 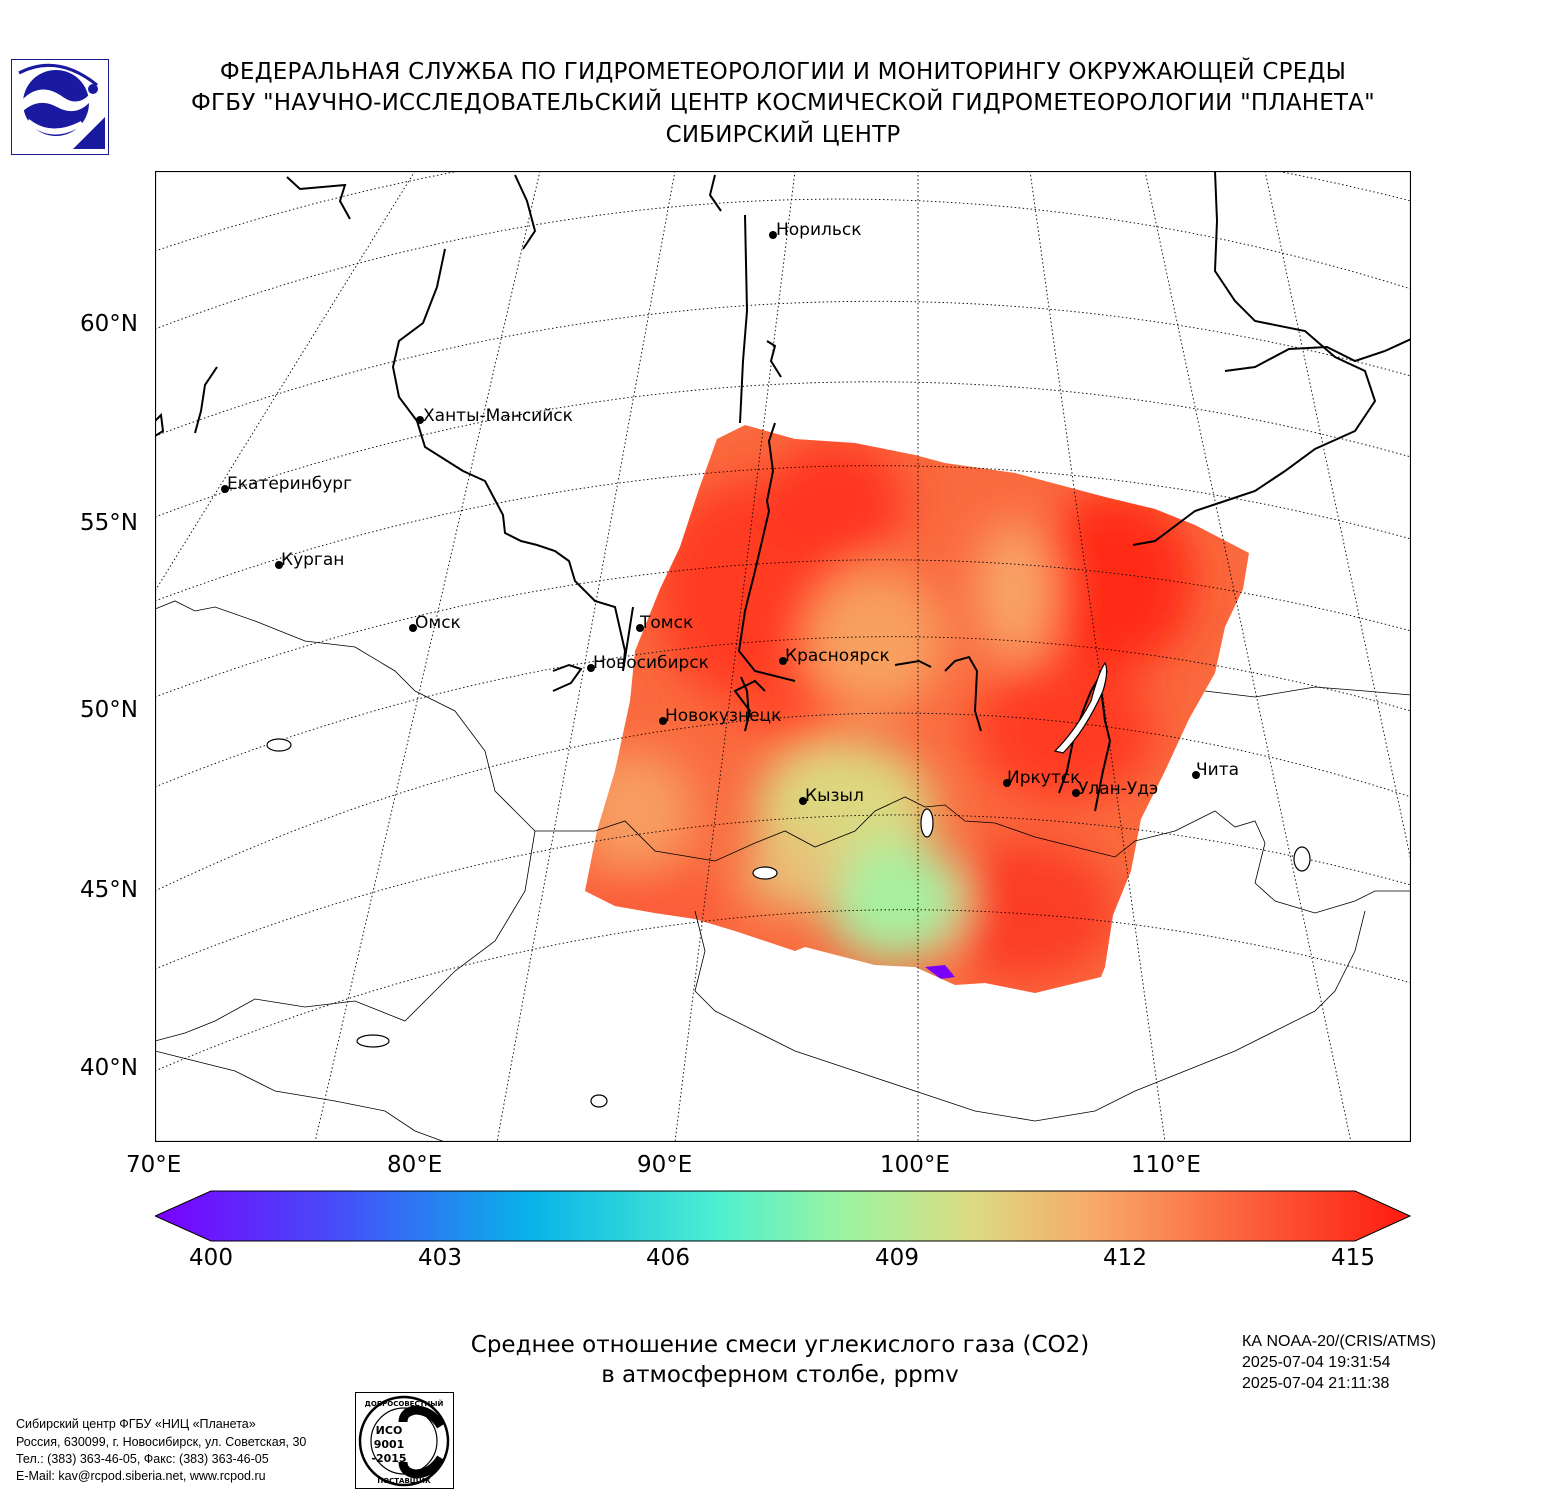 I want to click on lat-label-50: 50°N, so click(x=109, y=710).